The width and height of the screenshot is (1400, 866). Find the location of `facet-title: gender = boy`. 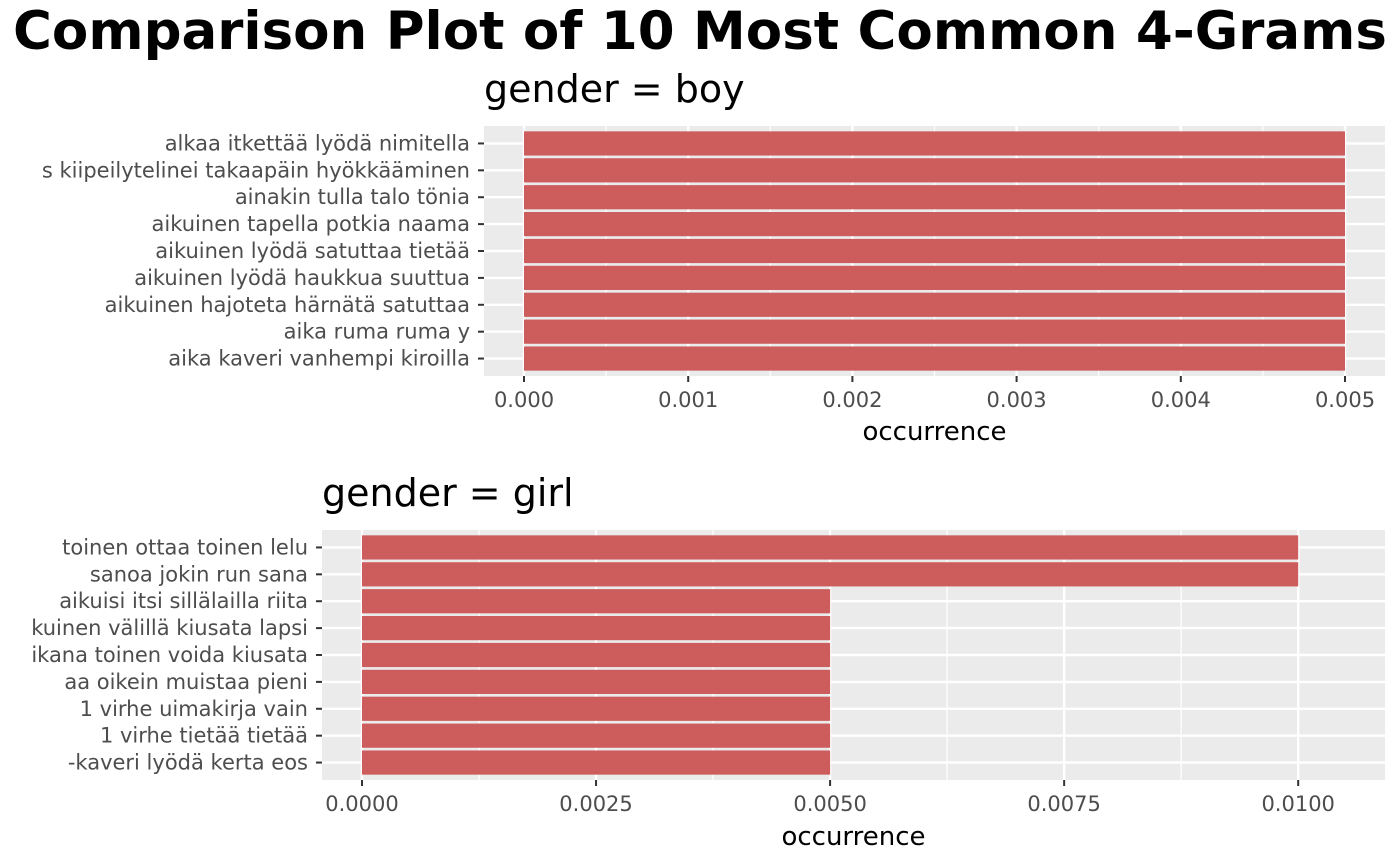

facet-title: gender = boy is located at coordinates (614, 89).